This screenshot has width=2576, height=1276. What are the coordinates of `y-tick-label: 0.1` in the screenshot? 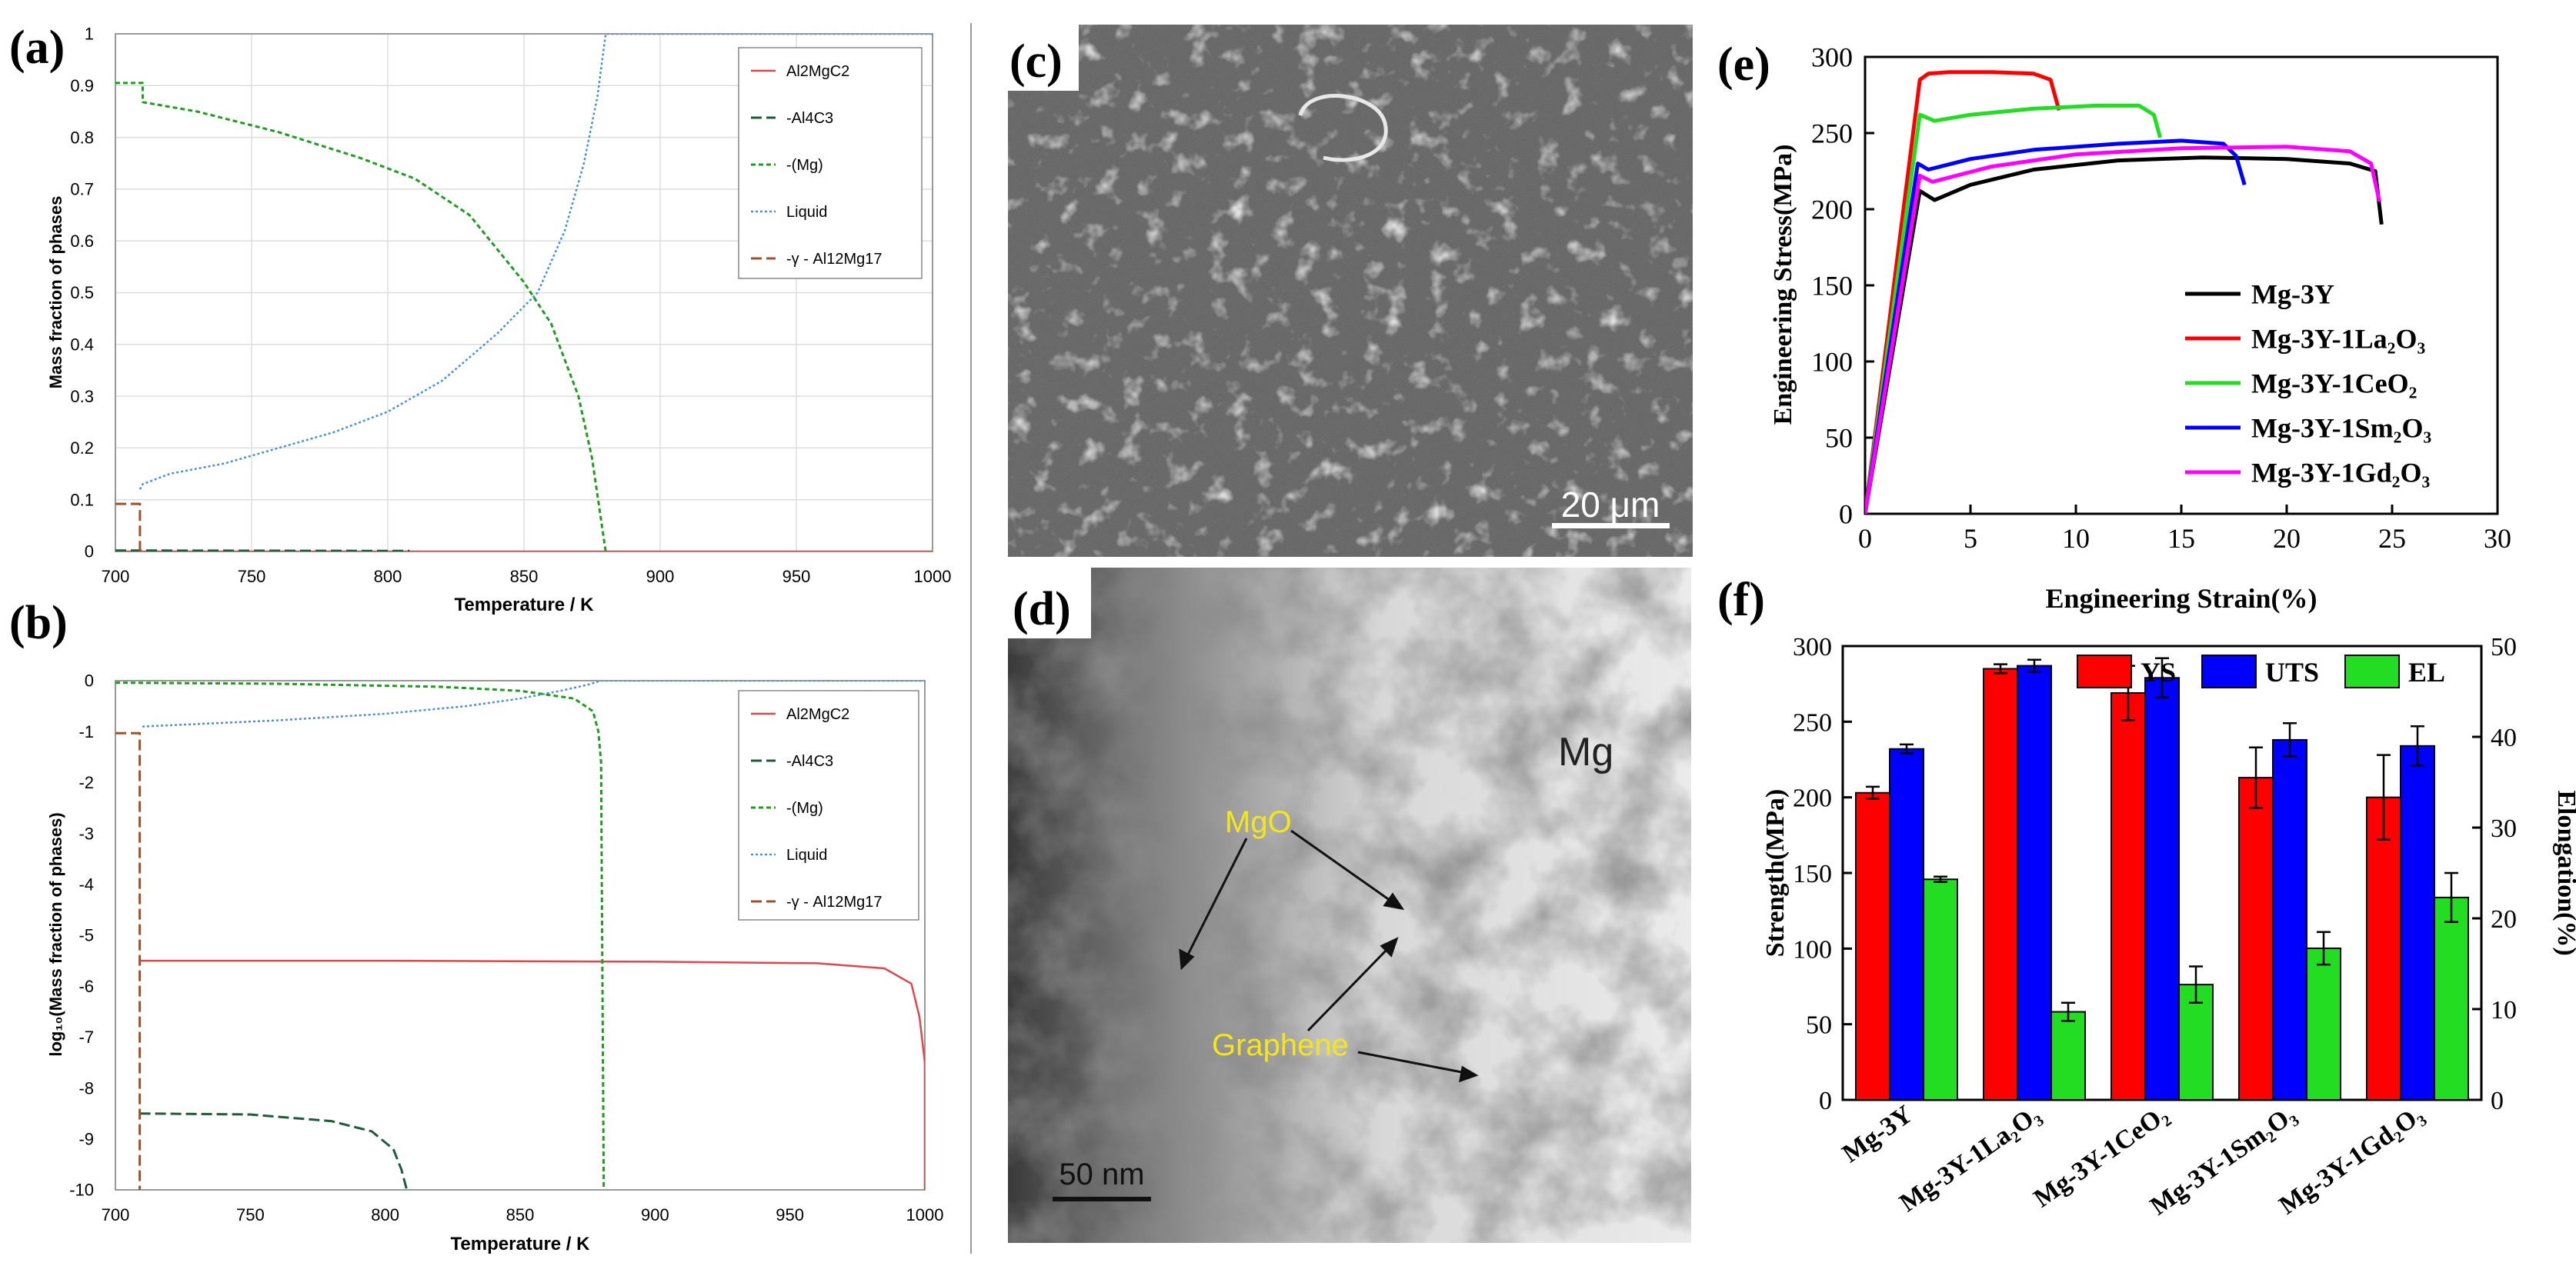 It's located at (82, 500).